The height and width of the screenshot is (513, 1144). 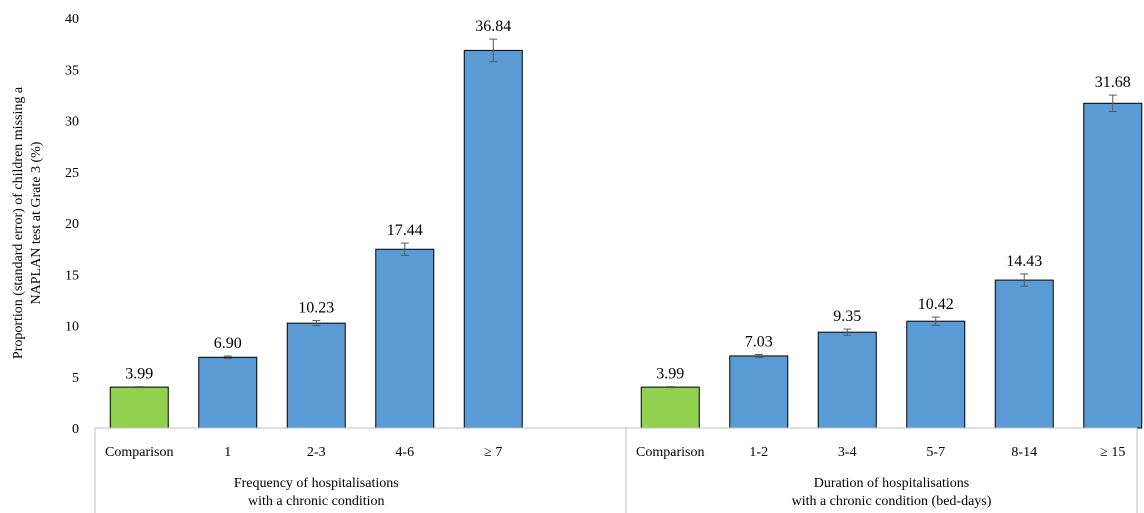 What do you see at coordinates (1113, 82) in the screenshot?
I see `data-label: 31.68` at bounding box center [1113, 82].